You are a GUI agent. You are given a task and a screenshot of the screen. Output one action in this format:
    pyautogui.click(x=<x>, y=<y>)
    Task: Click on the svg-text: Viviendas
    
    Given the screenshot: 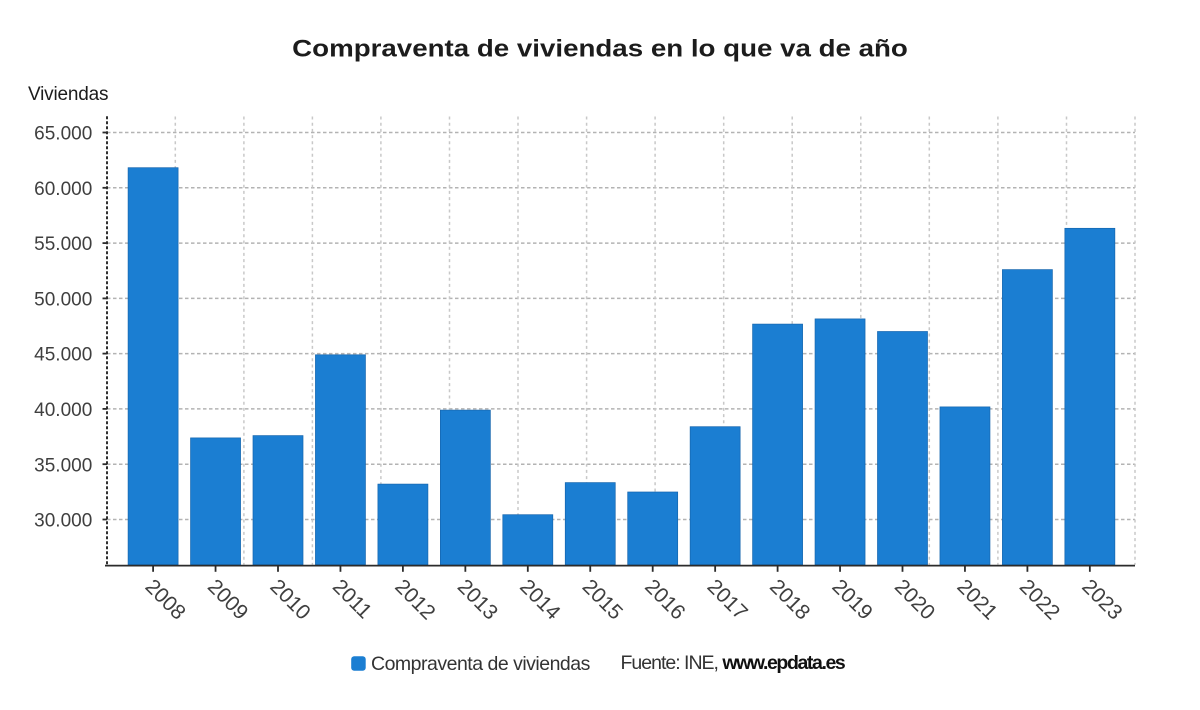 What is the action you would take?
    pyautogui.click(x=68, y=94)
    